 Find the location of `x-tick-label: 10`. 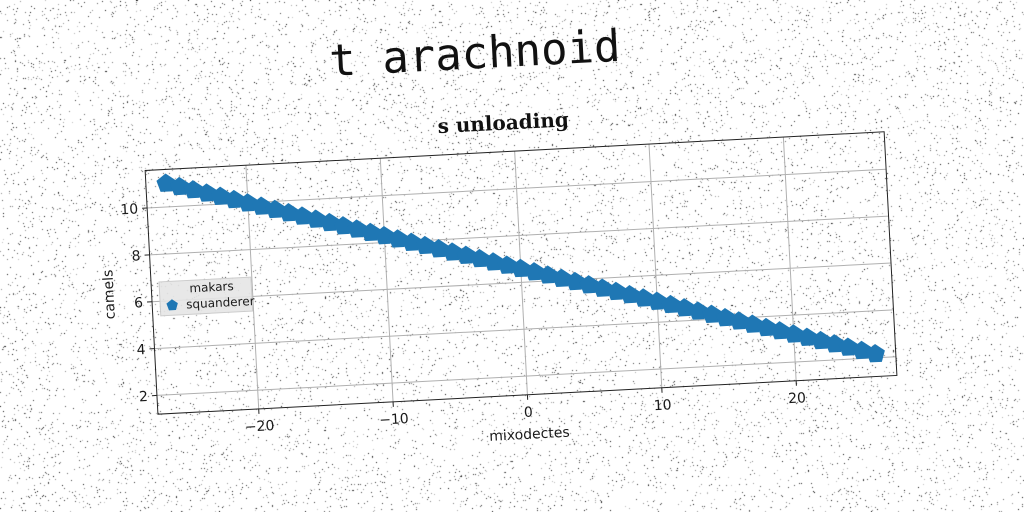

x-tick-label: 10 is located at coordinates (662, 405).